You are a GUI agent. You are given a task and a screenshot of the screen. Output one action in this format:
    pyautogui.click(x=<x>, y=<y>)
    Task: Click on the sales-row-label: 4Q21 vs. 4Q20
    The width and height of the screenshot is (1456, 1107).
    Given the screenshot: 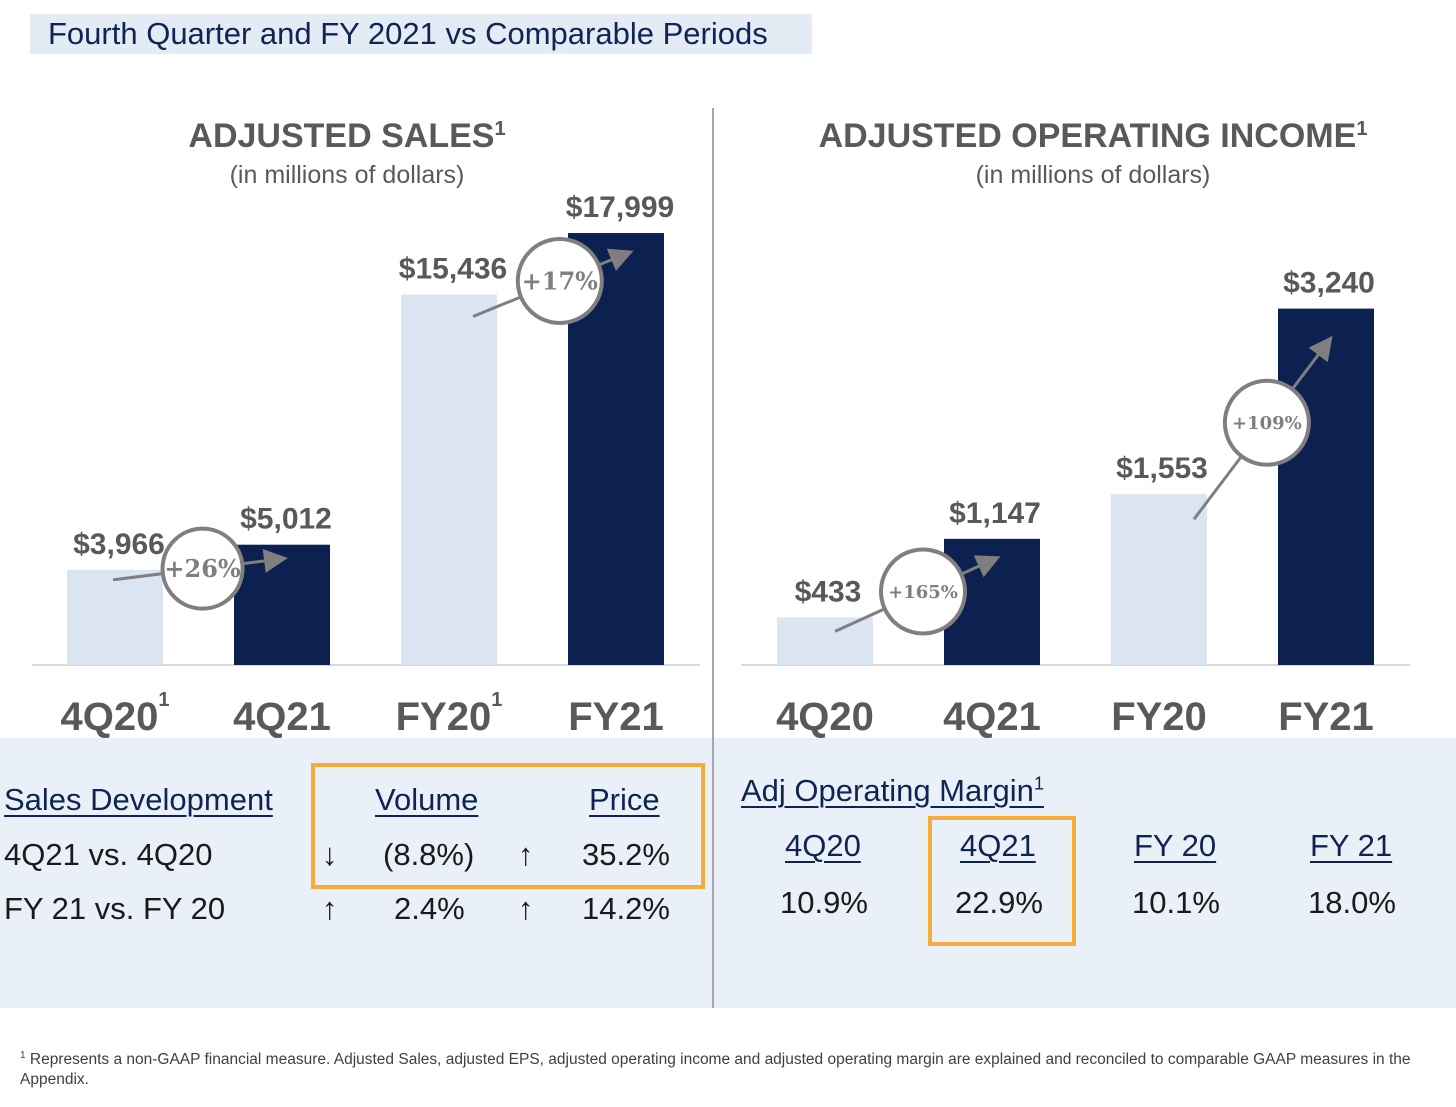 What is the action you would take?
    pyautogui.click(x=108, y=854)
    